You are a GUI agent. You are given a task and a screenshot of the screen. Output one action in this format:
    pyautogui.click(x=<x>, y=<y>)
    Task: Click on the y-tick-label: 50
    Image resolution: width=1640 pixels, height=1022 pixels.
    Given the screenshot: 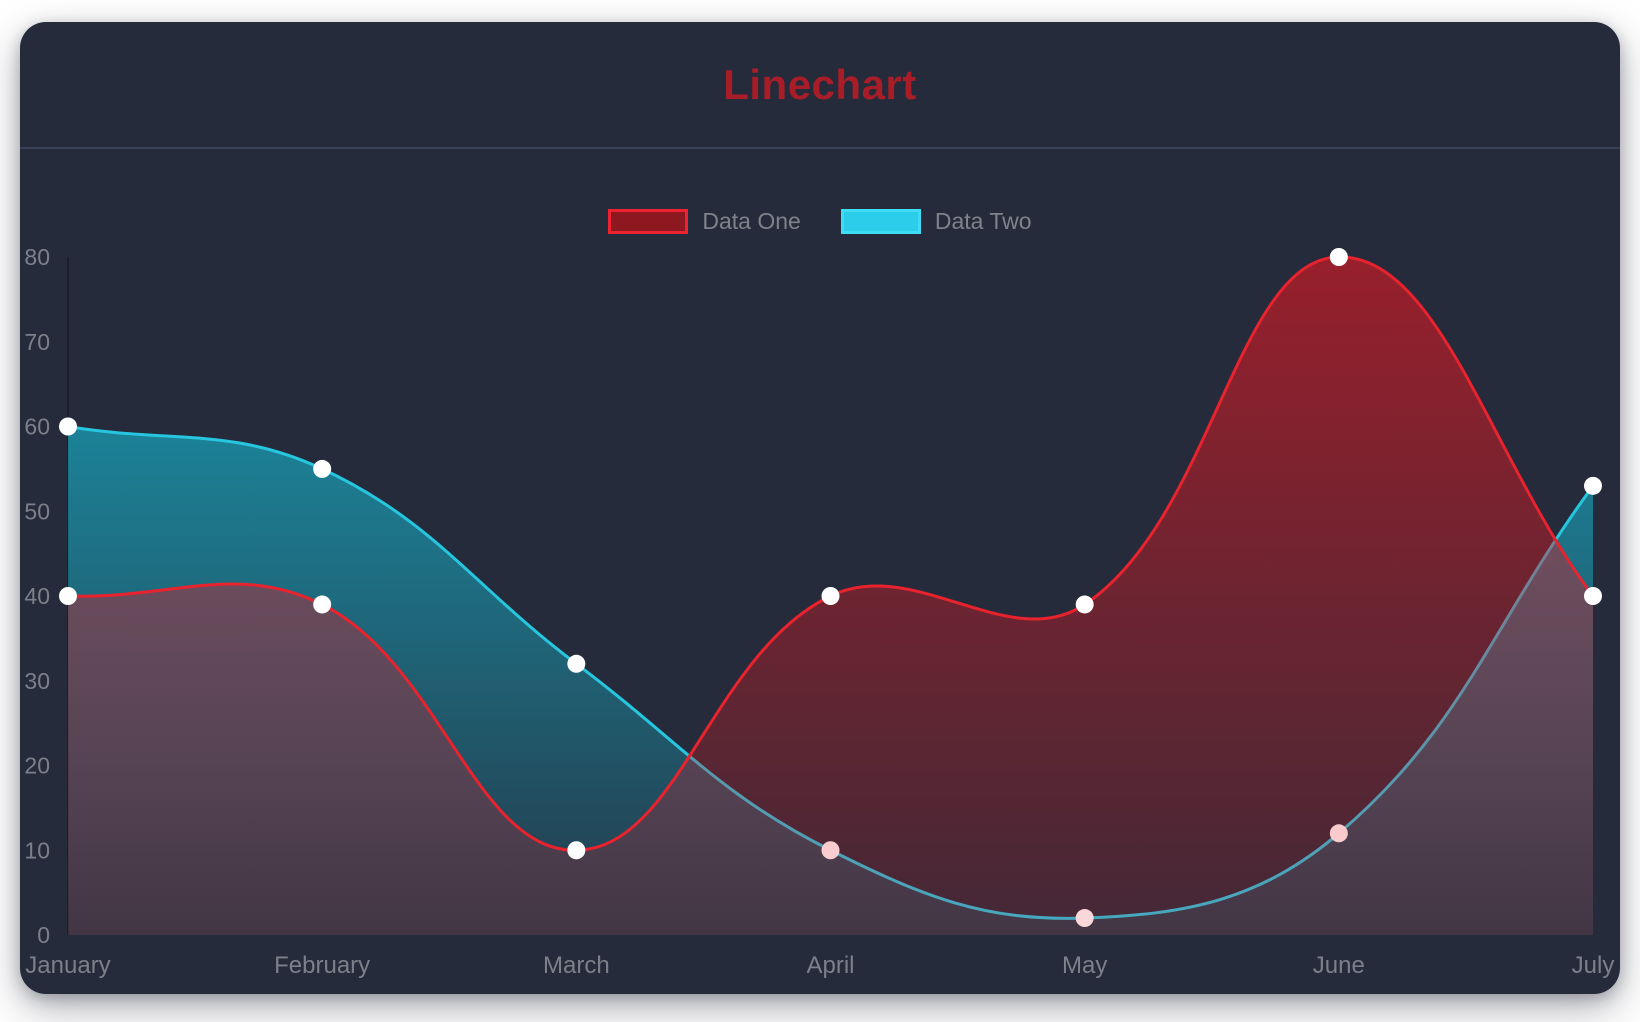 What is the action you would take?
    pyautogui.click(x=37, y=511)
    